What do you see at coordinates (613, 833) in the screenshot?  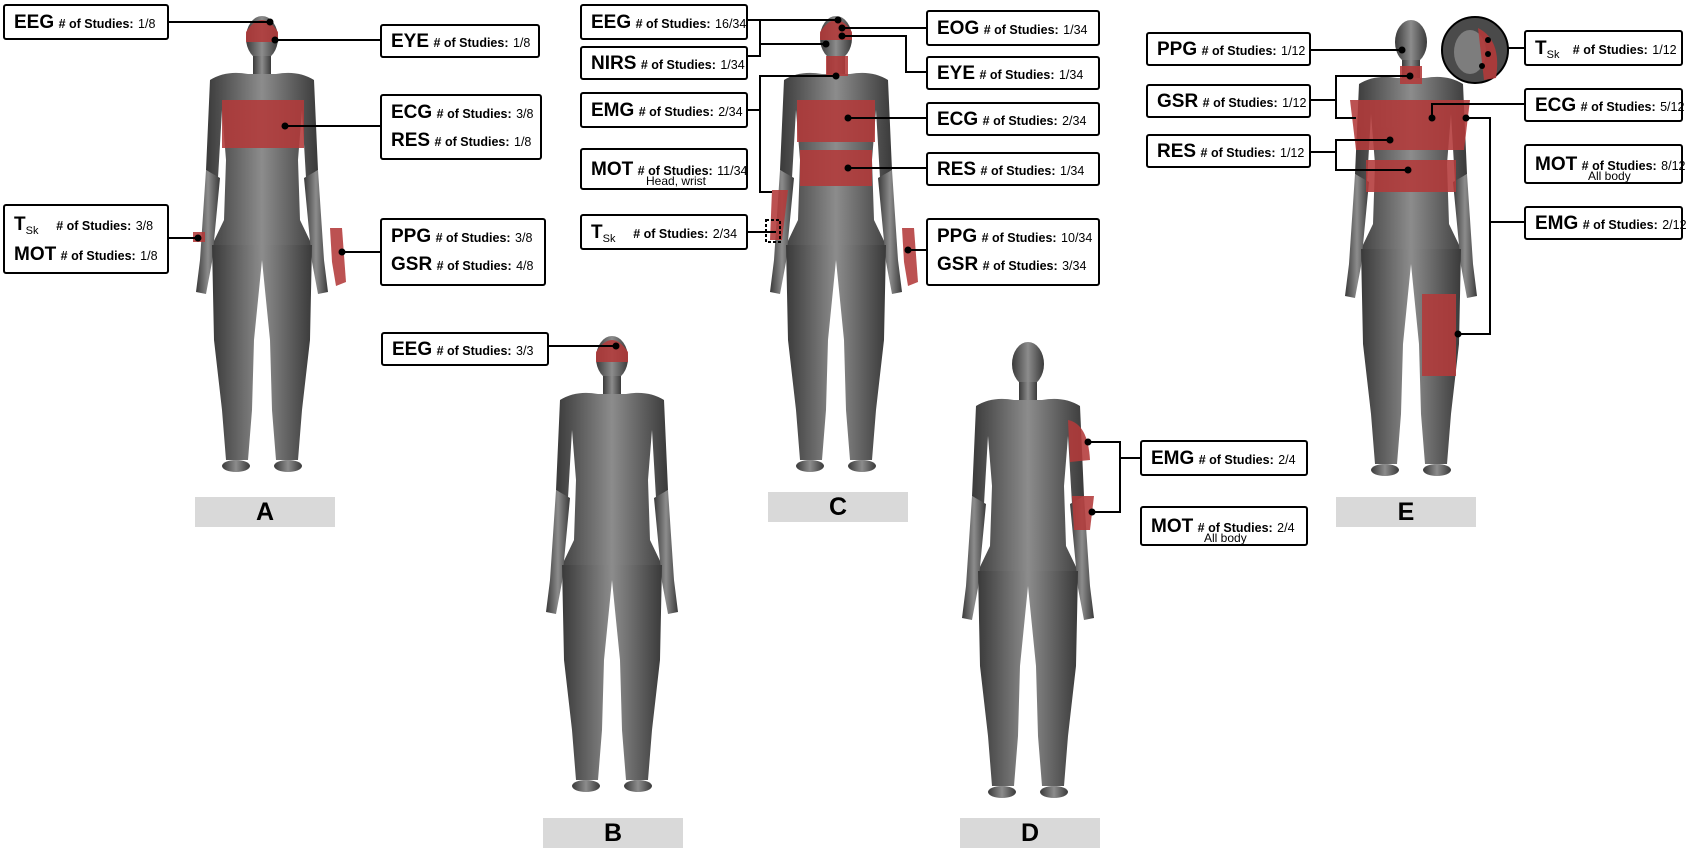 I see `panel-label-b: B` at bounding box center [613, 833].